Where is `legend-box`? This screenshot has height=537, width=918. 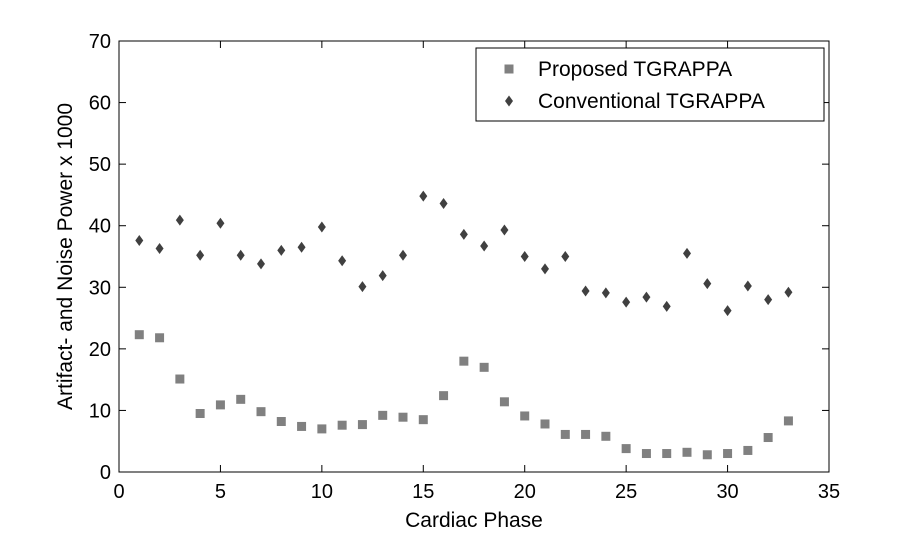
legend-box is located at coordinates (650, 84).